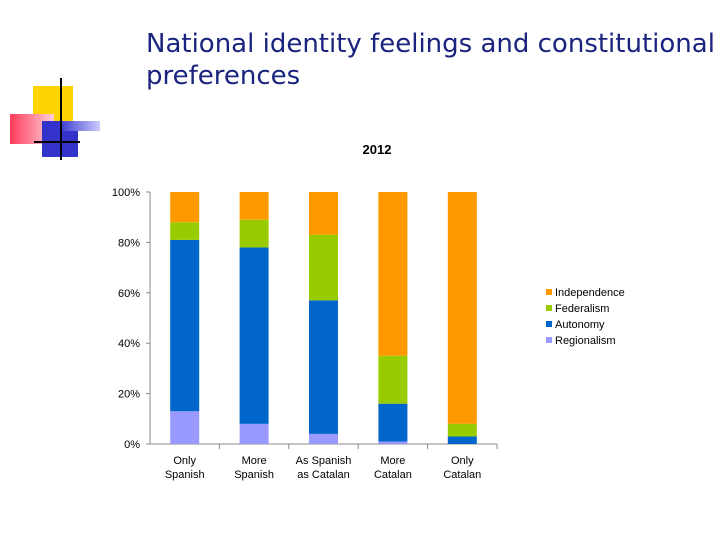  What do you see at coordinates (132, 445) in the screenshot?
I see `y-tick-label: 0%` at bounding box center [132, 445].